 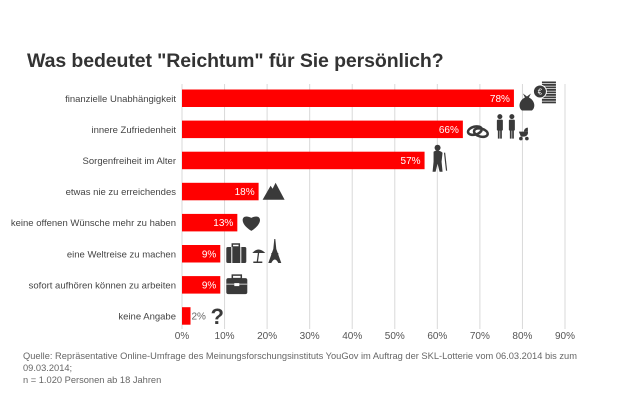 I want to click on umbrella-pole, so click(x=258, y=256).